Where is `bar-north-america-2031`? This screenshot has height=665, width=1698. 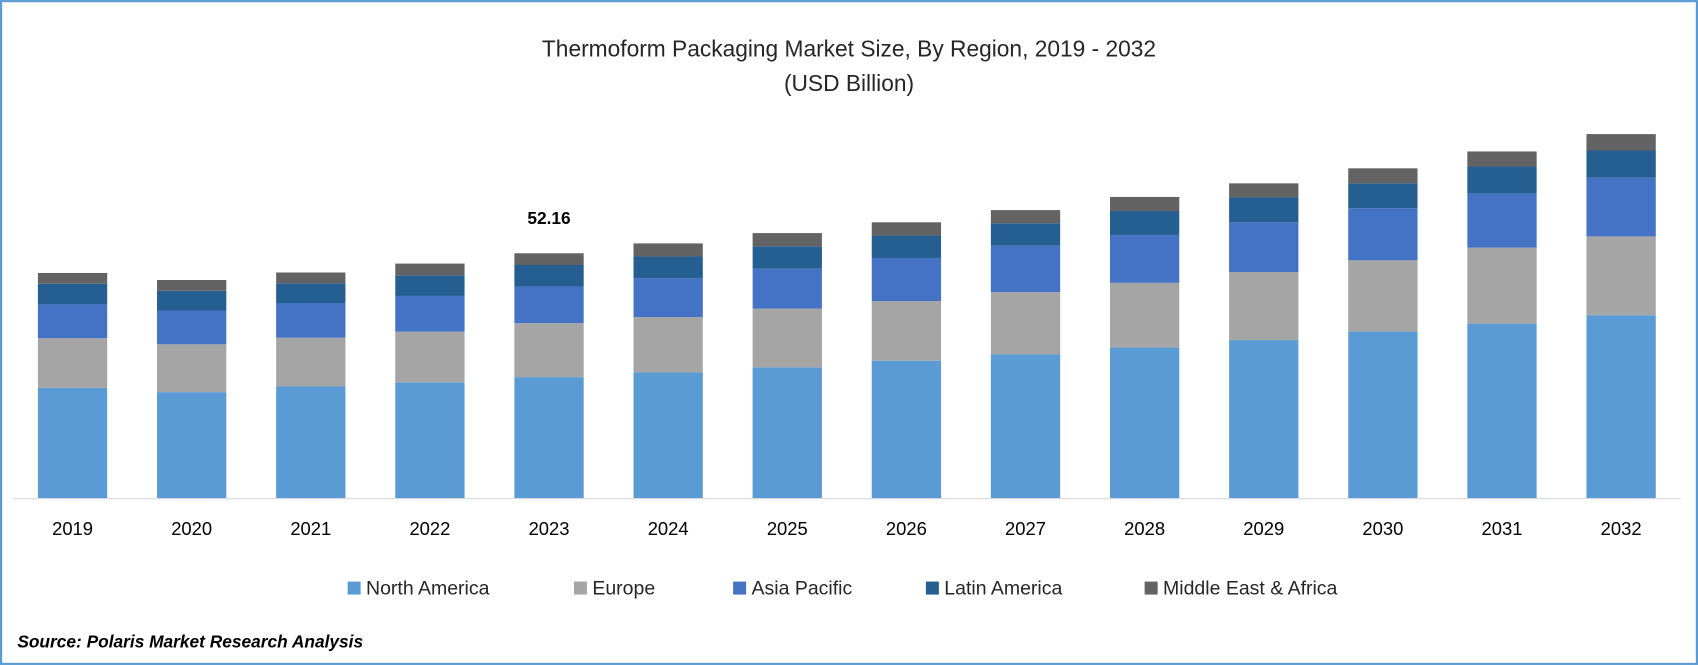
bar-north-america-2031 is located at coordinates (1502, 411).